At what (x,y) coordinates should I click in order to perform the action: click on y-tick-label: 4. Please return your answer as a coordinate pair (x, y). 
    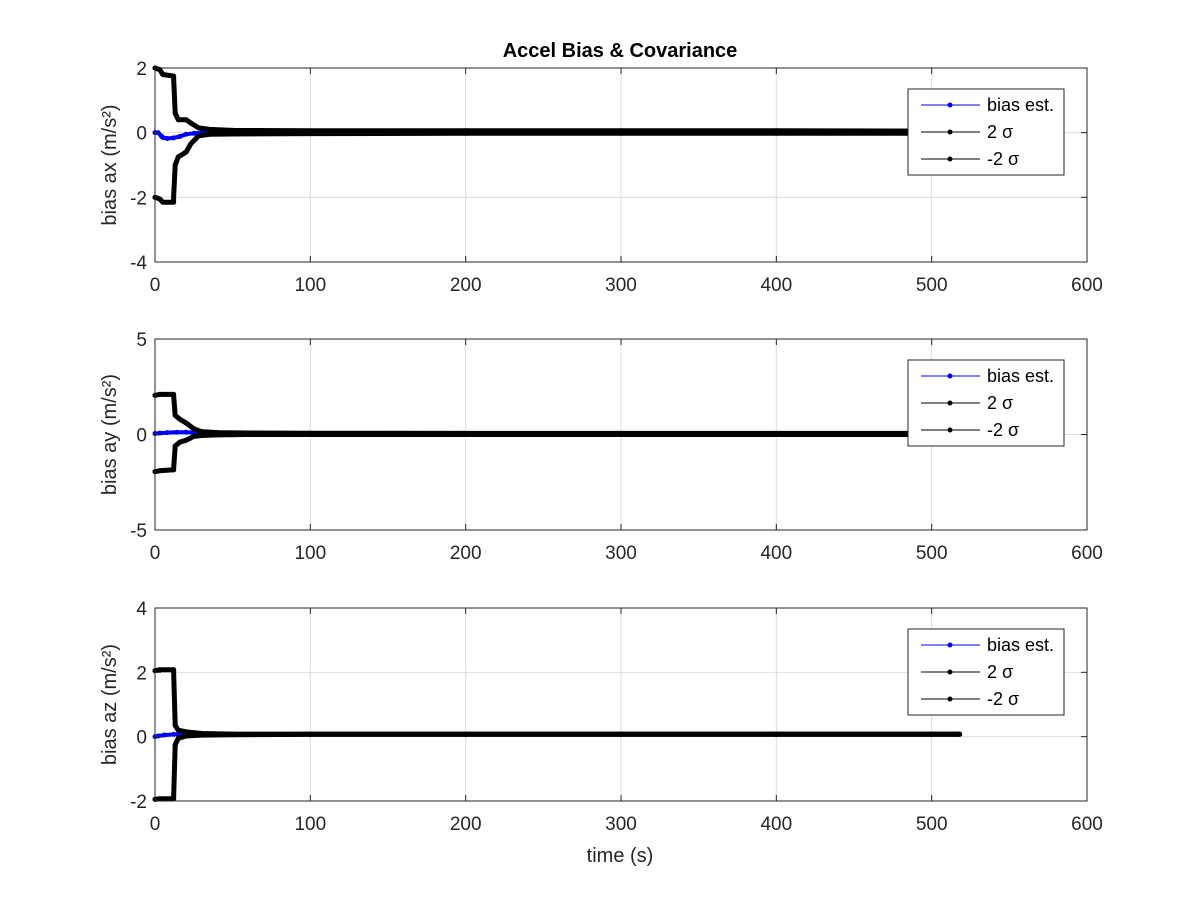
    Looking at the image, I should click on (141, 609).